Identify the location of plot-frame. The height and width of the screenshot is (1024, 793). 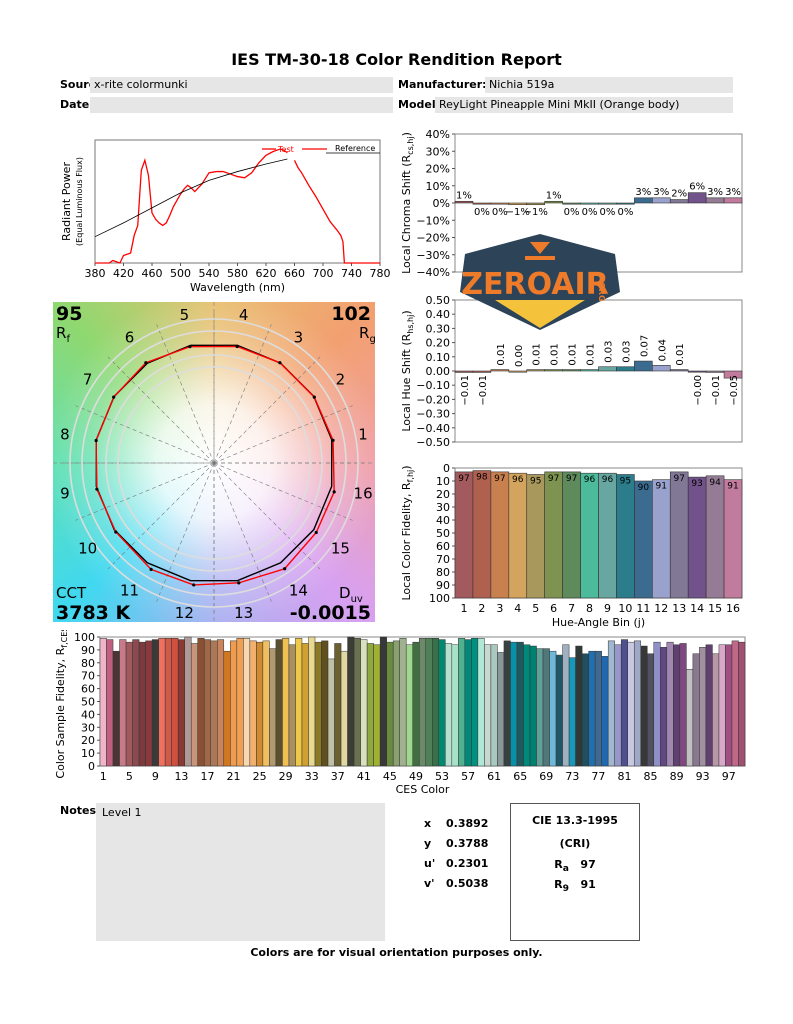
(237, 201).